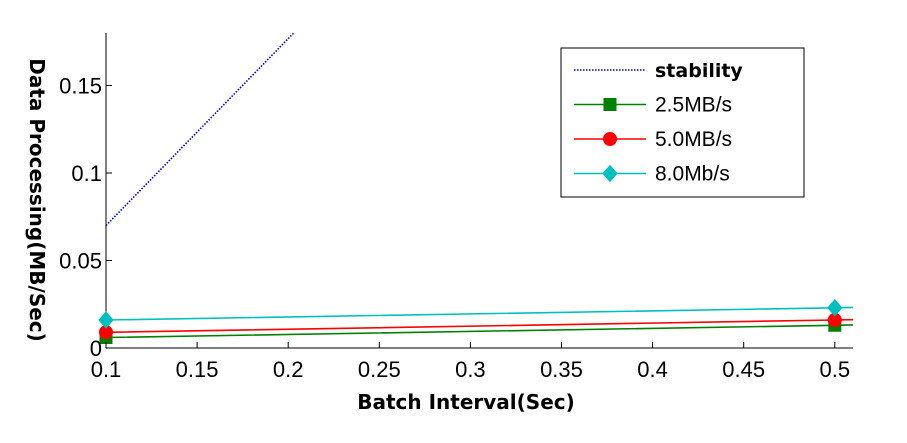 The width and height of the screenshot is (907, 443). Describe the element at coordinates (693, 139) in the screenshot. I see `legend-label-2: 5.0MB/s` at that location.